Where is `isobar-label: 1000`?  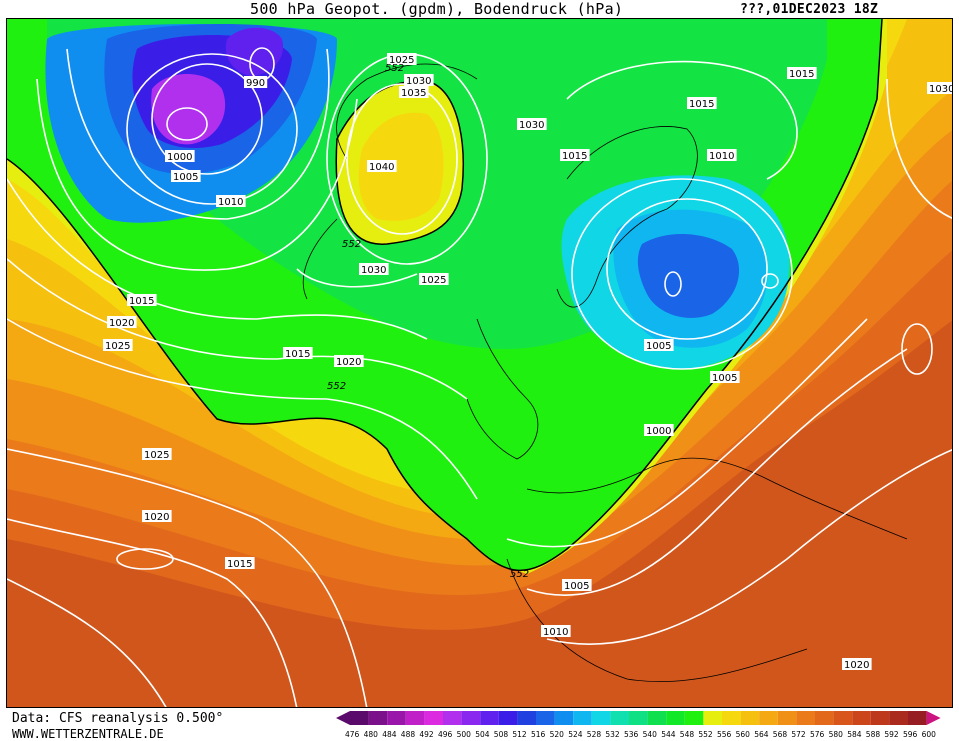
isobar-label: 1000 is located at coordinates (658, 431).